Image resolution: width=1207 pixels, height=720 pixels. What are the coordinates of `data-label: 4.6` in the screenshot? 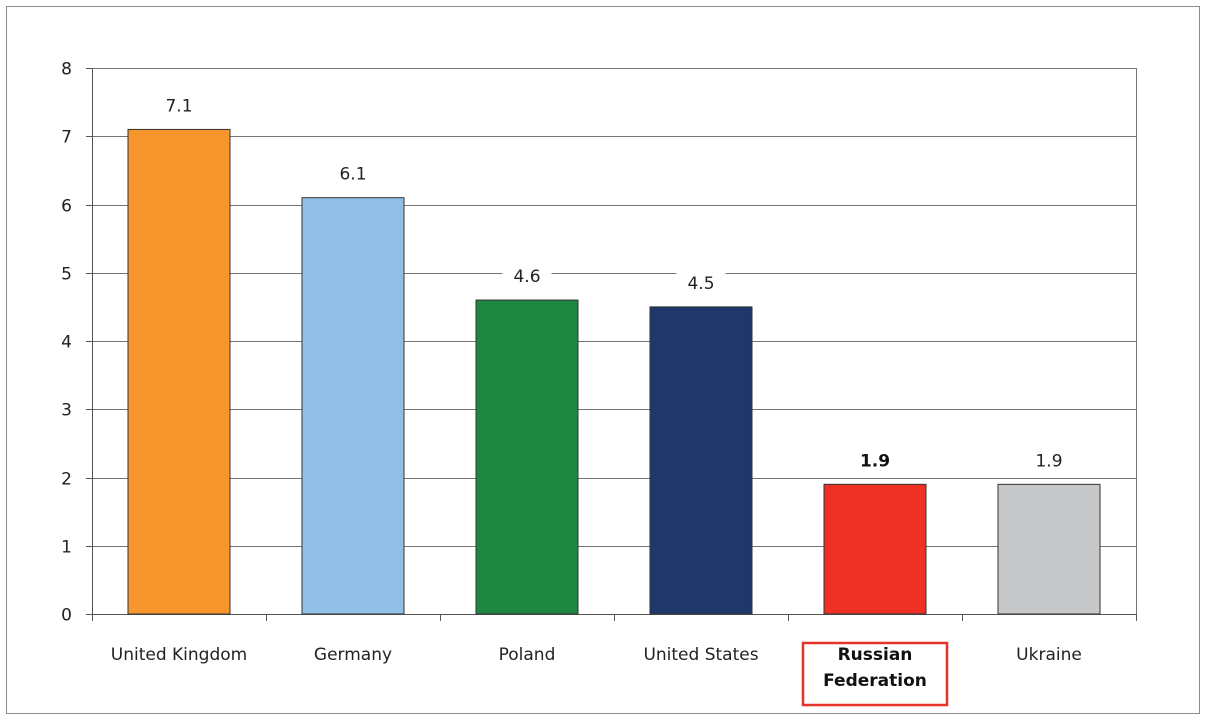 It's located at (526, 277).